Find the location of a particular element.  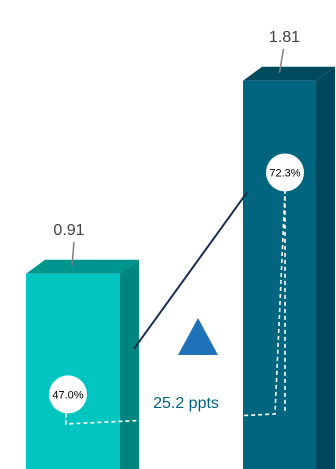

bar-1-side is located at coordinates (129, 364).